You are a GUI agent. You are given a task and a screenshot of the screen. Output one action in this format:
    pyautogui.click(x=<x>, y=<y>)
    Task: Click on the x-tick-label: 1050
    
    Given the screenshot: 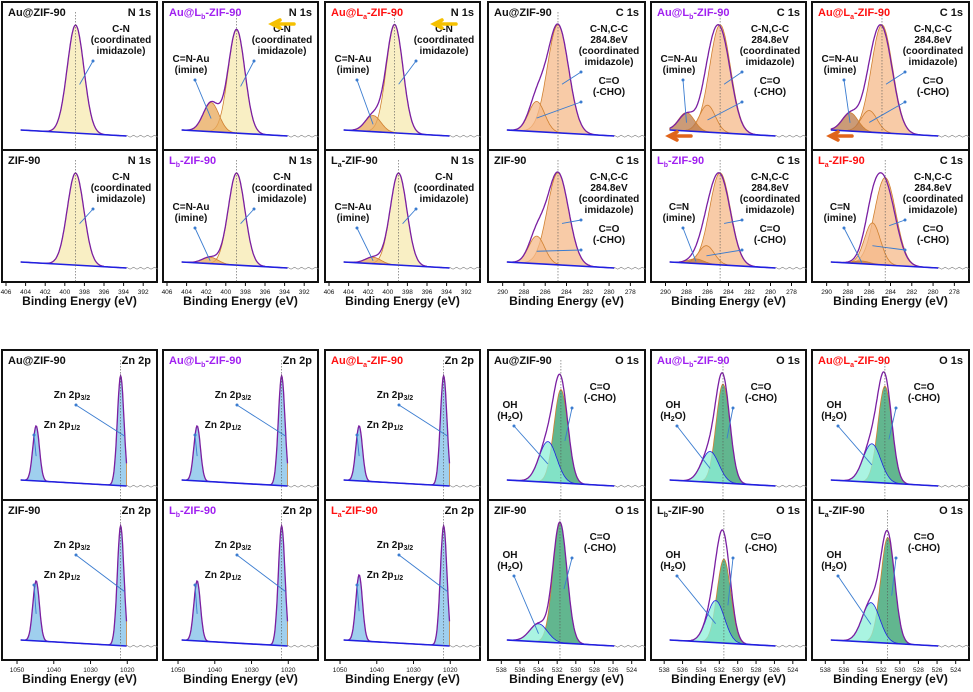 What is the action you would take?
    pyautogui.click(x=340, y=670)
    